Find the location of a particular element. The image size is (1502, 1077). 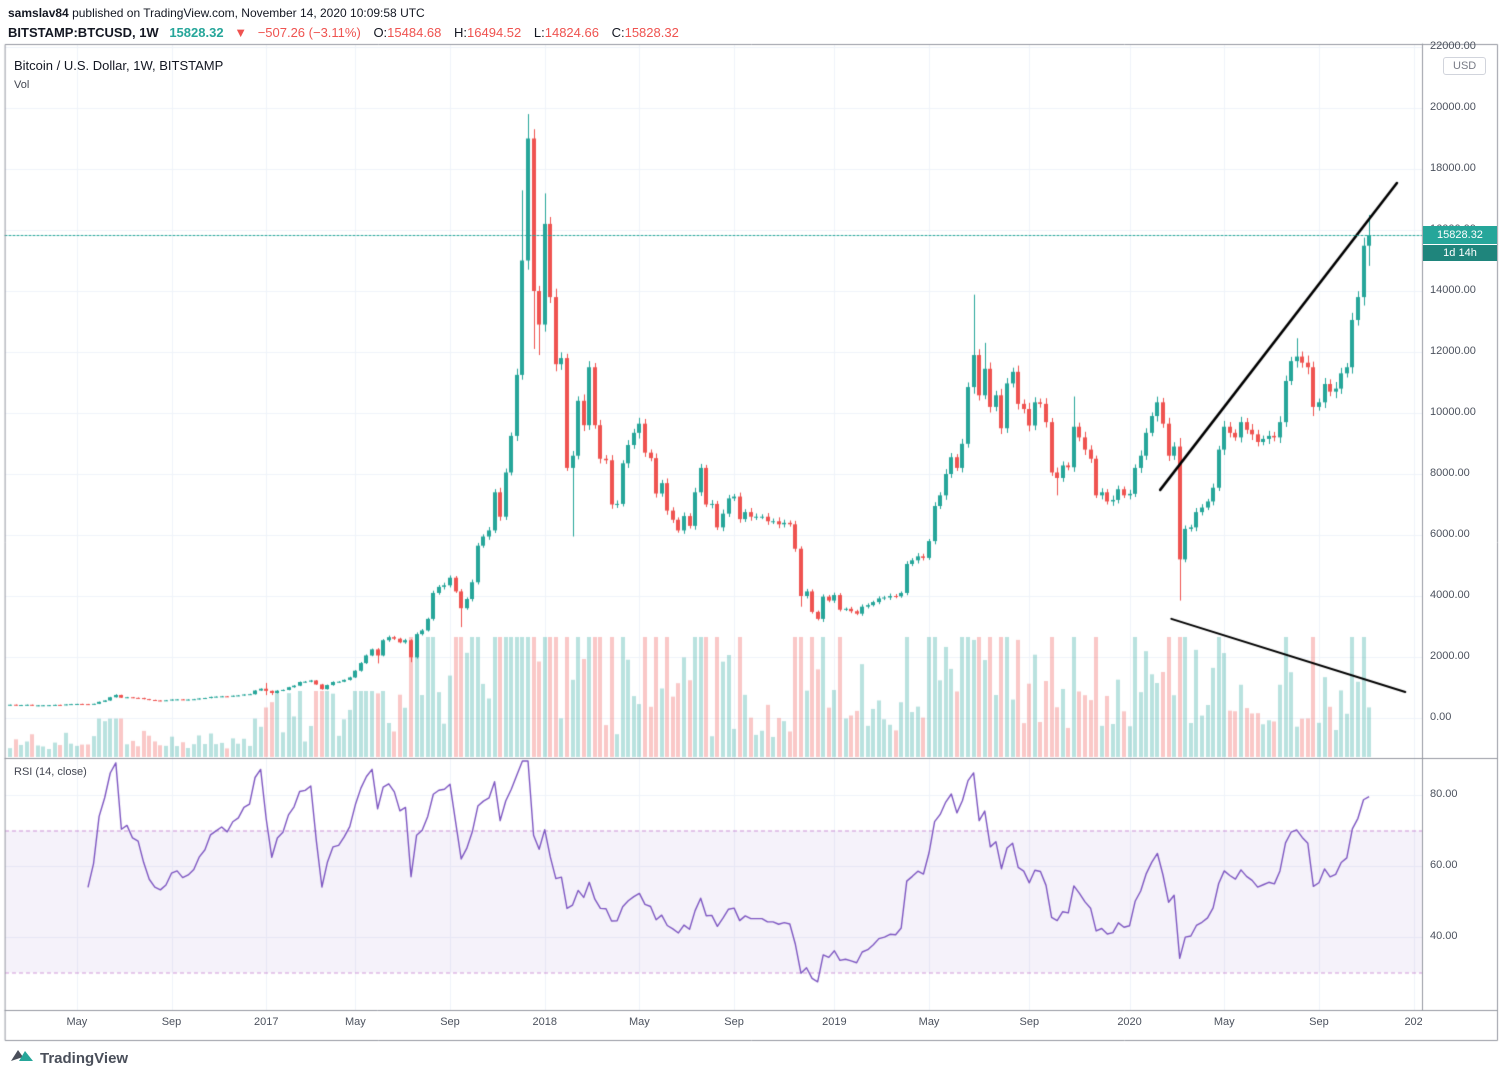

open-value: 15484.68 is located at coordinates (414, 32).